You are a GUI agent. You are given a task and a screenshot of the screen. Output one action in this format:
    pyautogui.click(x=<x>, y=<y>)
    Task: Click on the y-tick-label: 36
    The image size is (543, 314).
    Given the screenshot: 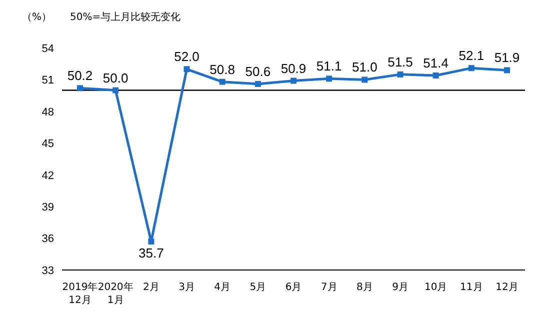 What is the action you would take?
    pyautogui.click(x=48, y=239)
    